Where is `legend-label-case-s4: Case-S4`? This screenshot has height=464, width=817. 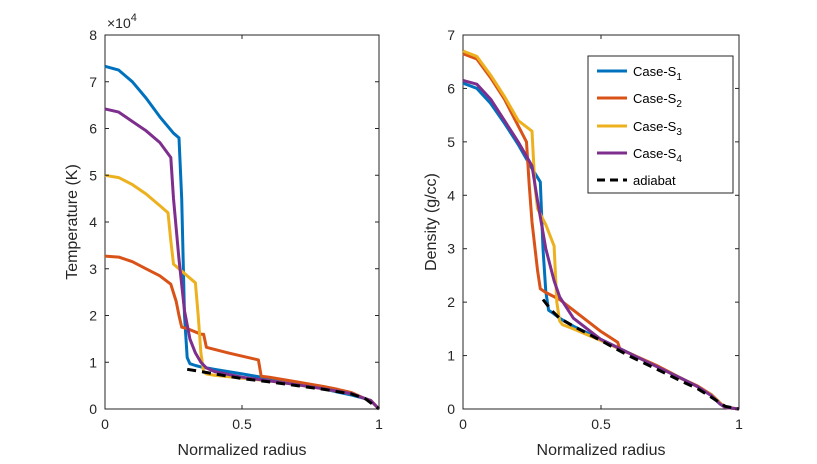 legend-label-case-s4: Case-S4 is located at coordinates (657, 155).